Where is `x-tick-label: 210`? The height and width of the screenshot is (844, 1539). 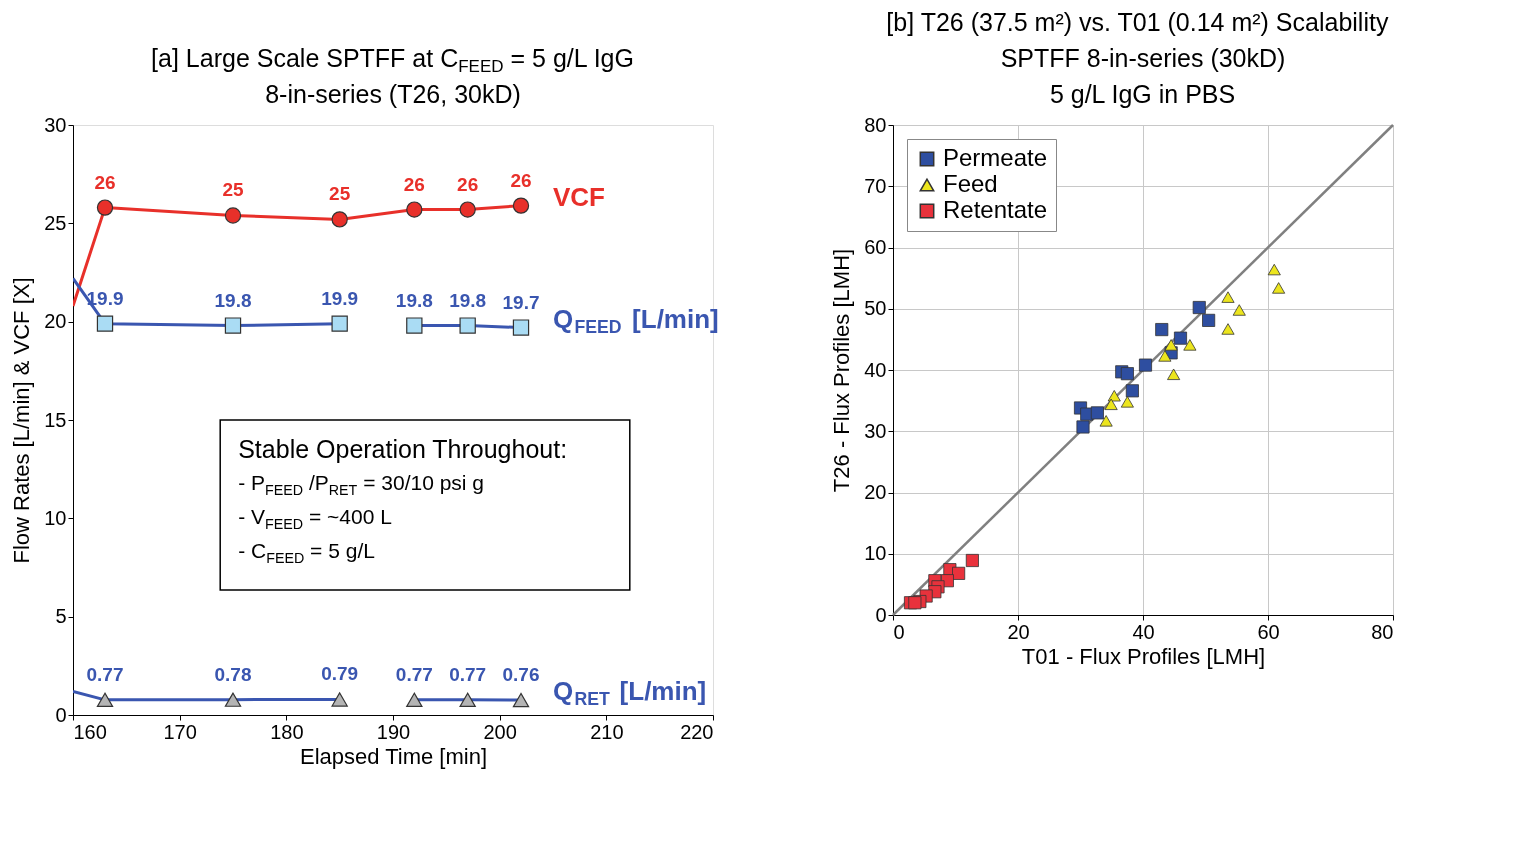
x-tick-label: 210 is located at coordinates (607, 731).